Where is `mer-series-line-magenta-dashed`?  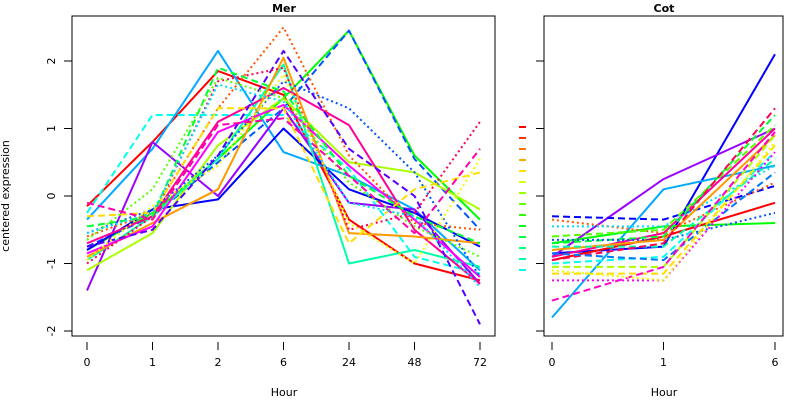 mer-series-line-magenta-dashed is located at coordinates (283, 176).